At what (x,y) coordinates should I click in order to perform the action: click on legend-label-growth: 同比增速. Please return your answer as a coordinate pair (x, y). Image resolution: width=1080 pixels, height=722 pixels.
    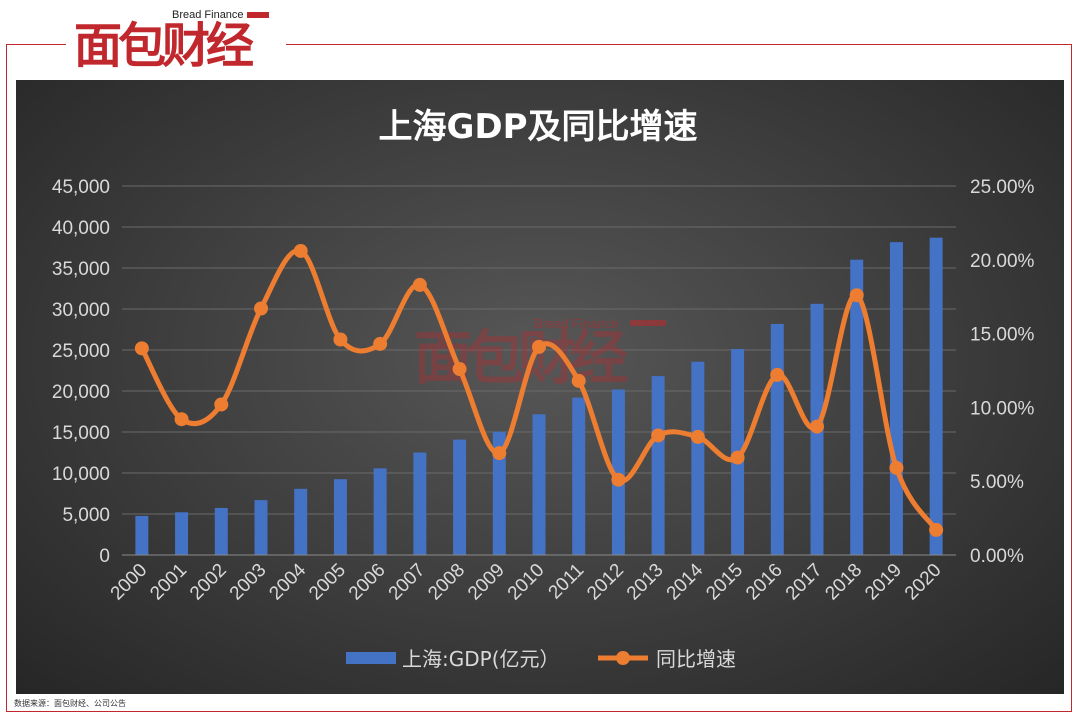
    Looking at the image, I should click on (696, 659).